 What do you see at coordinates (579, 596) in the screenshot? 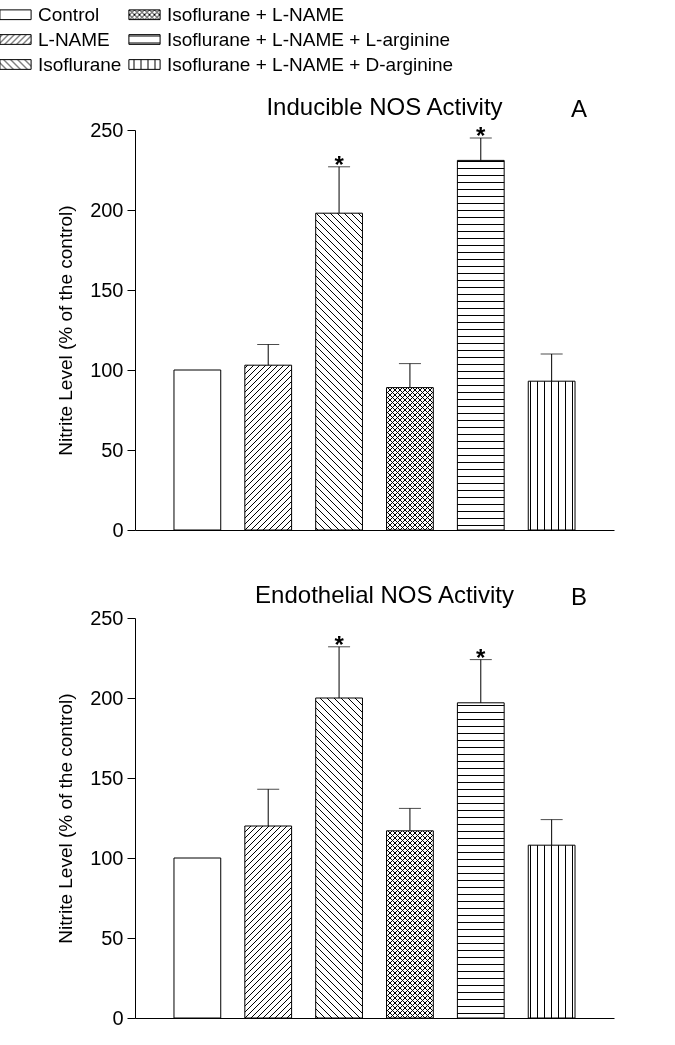
I see `text: B` at bounding box center [579, 596].